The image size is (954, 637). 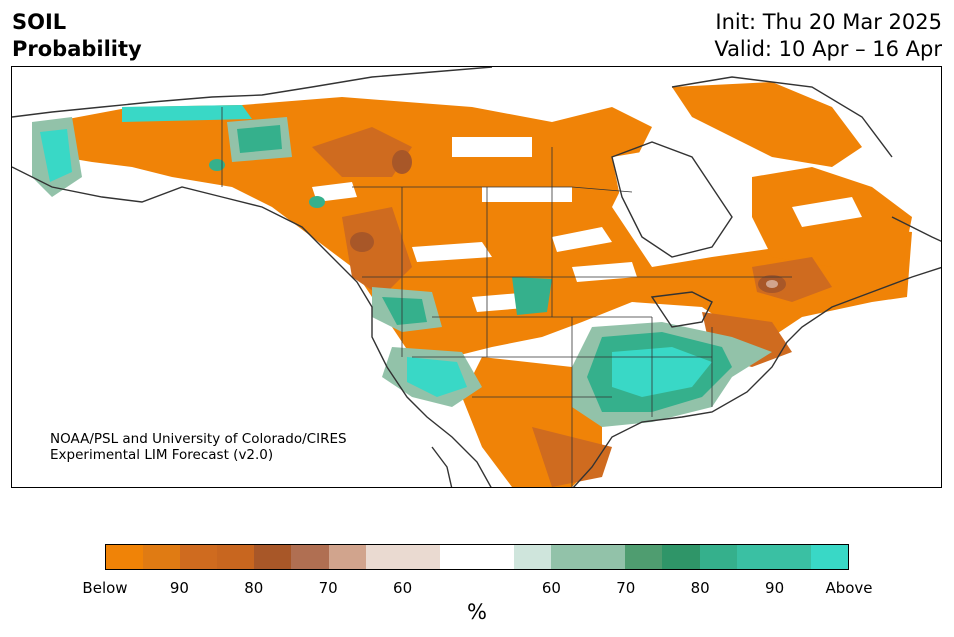 I want to click on variable-label: SOIL, so click(x=39, y=22).